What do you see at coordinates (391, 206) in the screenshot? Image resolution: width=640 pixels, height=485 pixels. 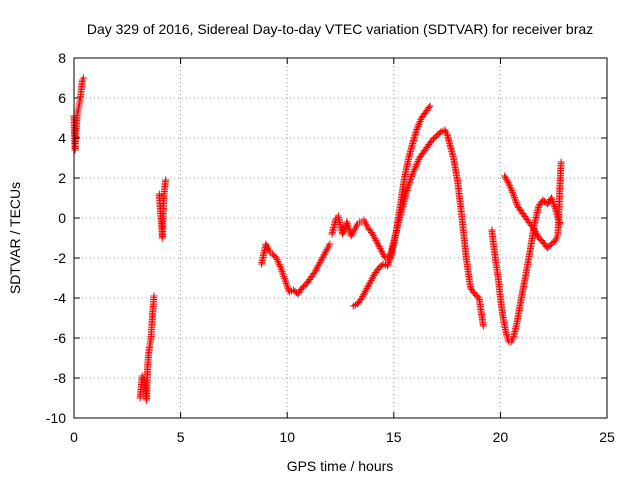 I see `series-seg-f` at bounding box center [391, 206].